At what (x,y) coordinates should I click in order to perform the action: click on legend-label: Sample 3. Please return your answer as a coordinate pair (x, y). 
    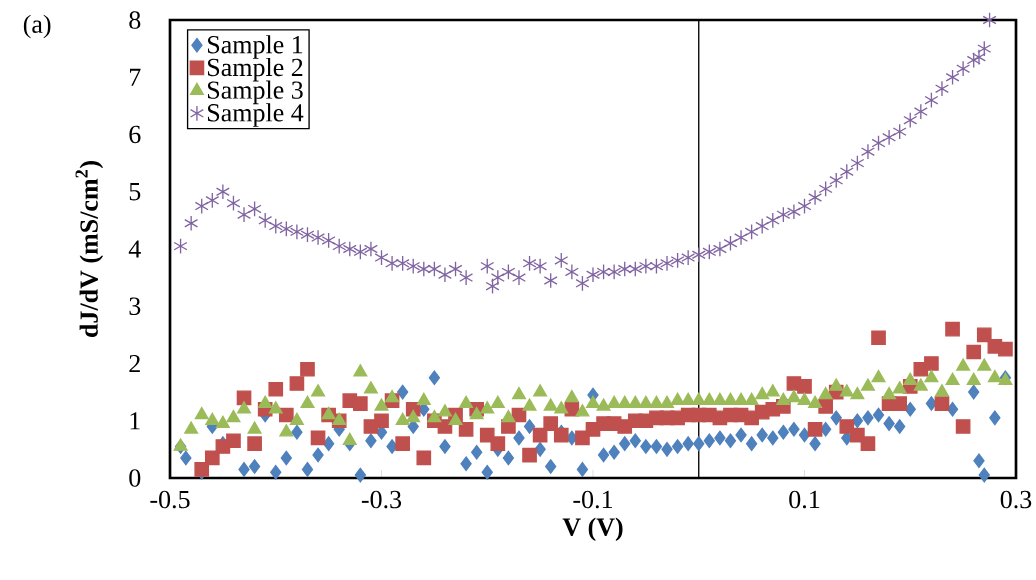
    Looking at the image, I should click on (255, 92).